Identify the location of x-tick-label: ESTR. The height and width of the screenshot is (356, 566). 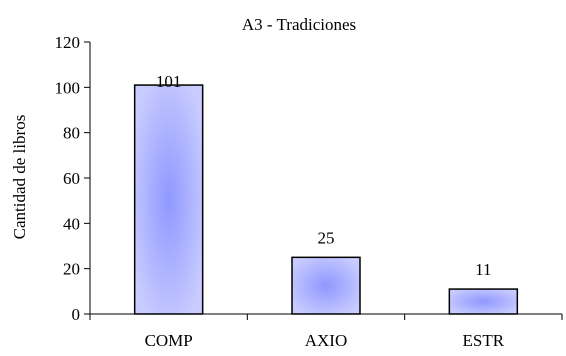
(484, 340).